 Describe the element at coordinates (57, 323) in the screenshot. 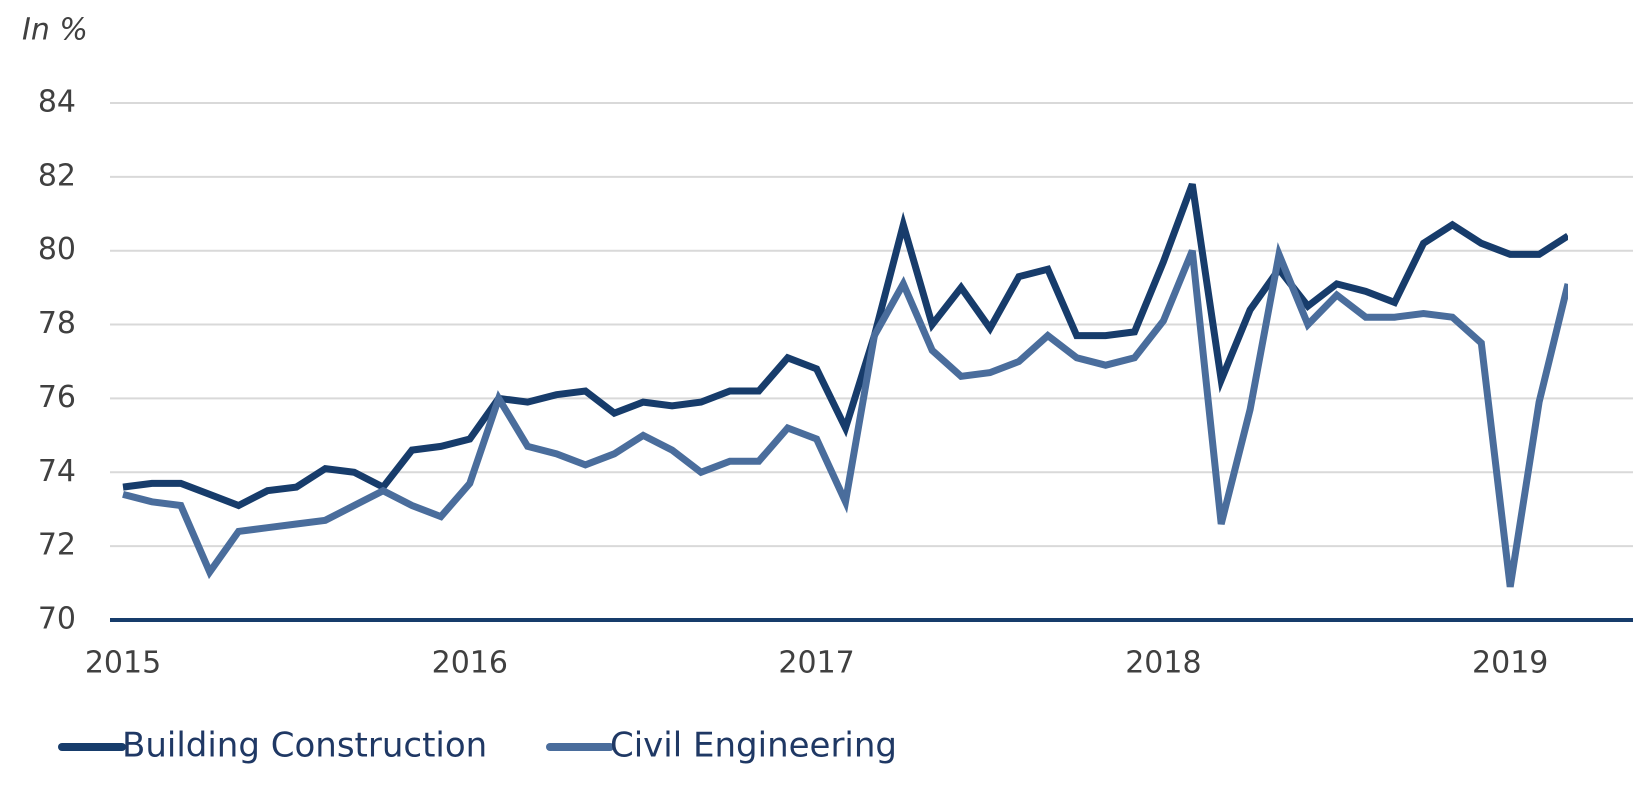

I see `y-tick-label: 78` at that location.